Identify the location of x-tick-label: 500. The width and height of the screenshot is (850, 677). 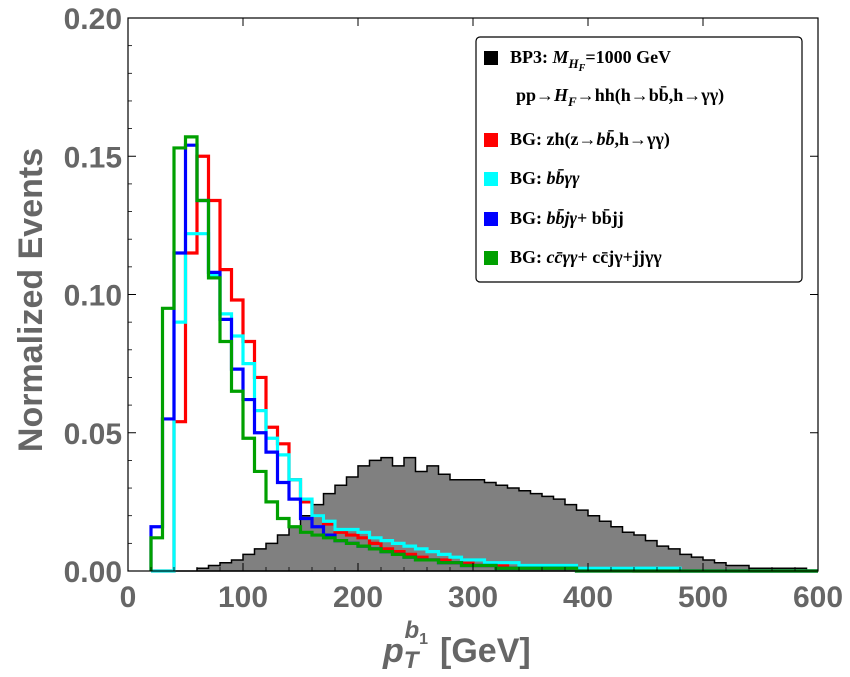
(703, 597).